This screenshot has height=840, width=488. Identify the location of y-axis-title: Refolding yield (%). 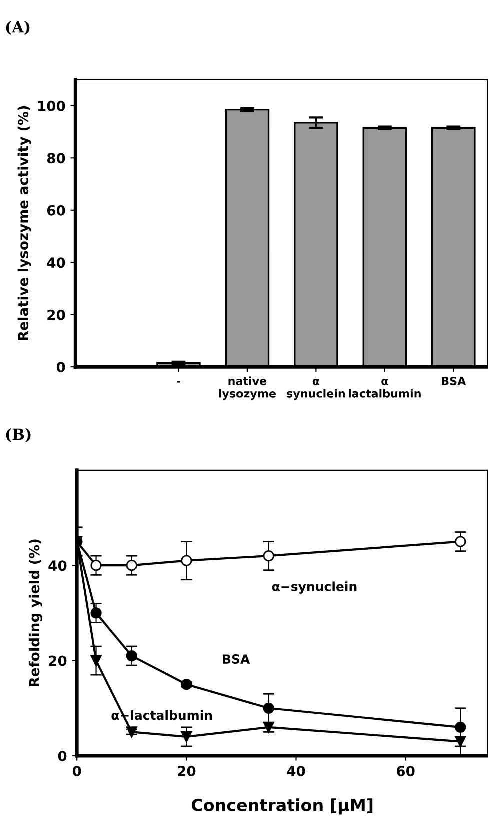
(35, 613).